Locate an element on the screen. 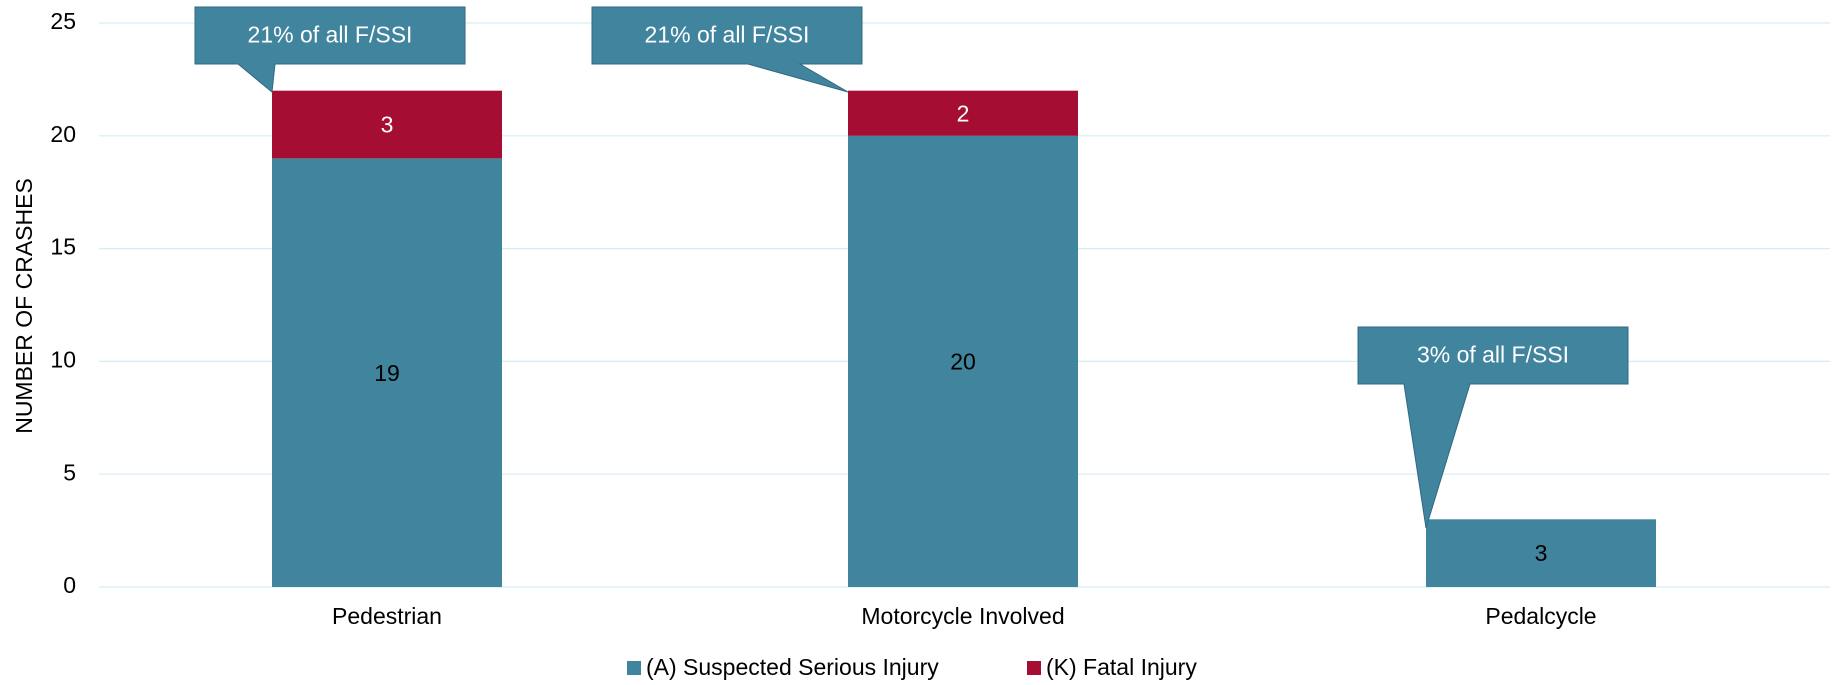  data-label: 19 is located at coordinates (387, 373).